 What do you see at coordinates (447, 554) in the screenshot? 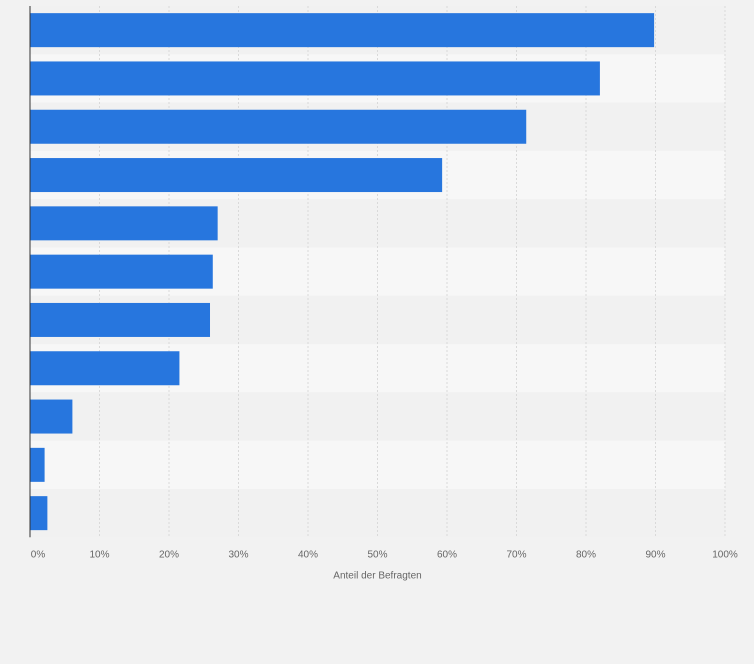
I see `x-tick-label: 60%` at bounding box center [447, 554].